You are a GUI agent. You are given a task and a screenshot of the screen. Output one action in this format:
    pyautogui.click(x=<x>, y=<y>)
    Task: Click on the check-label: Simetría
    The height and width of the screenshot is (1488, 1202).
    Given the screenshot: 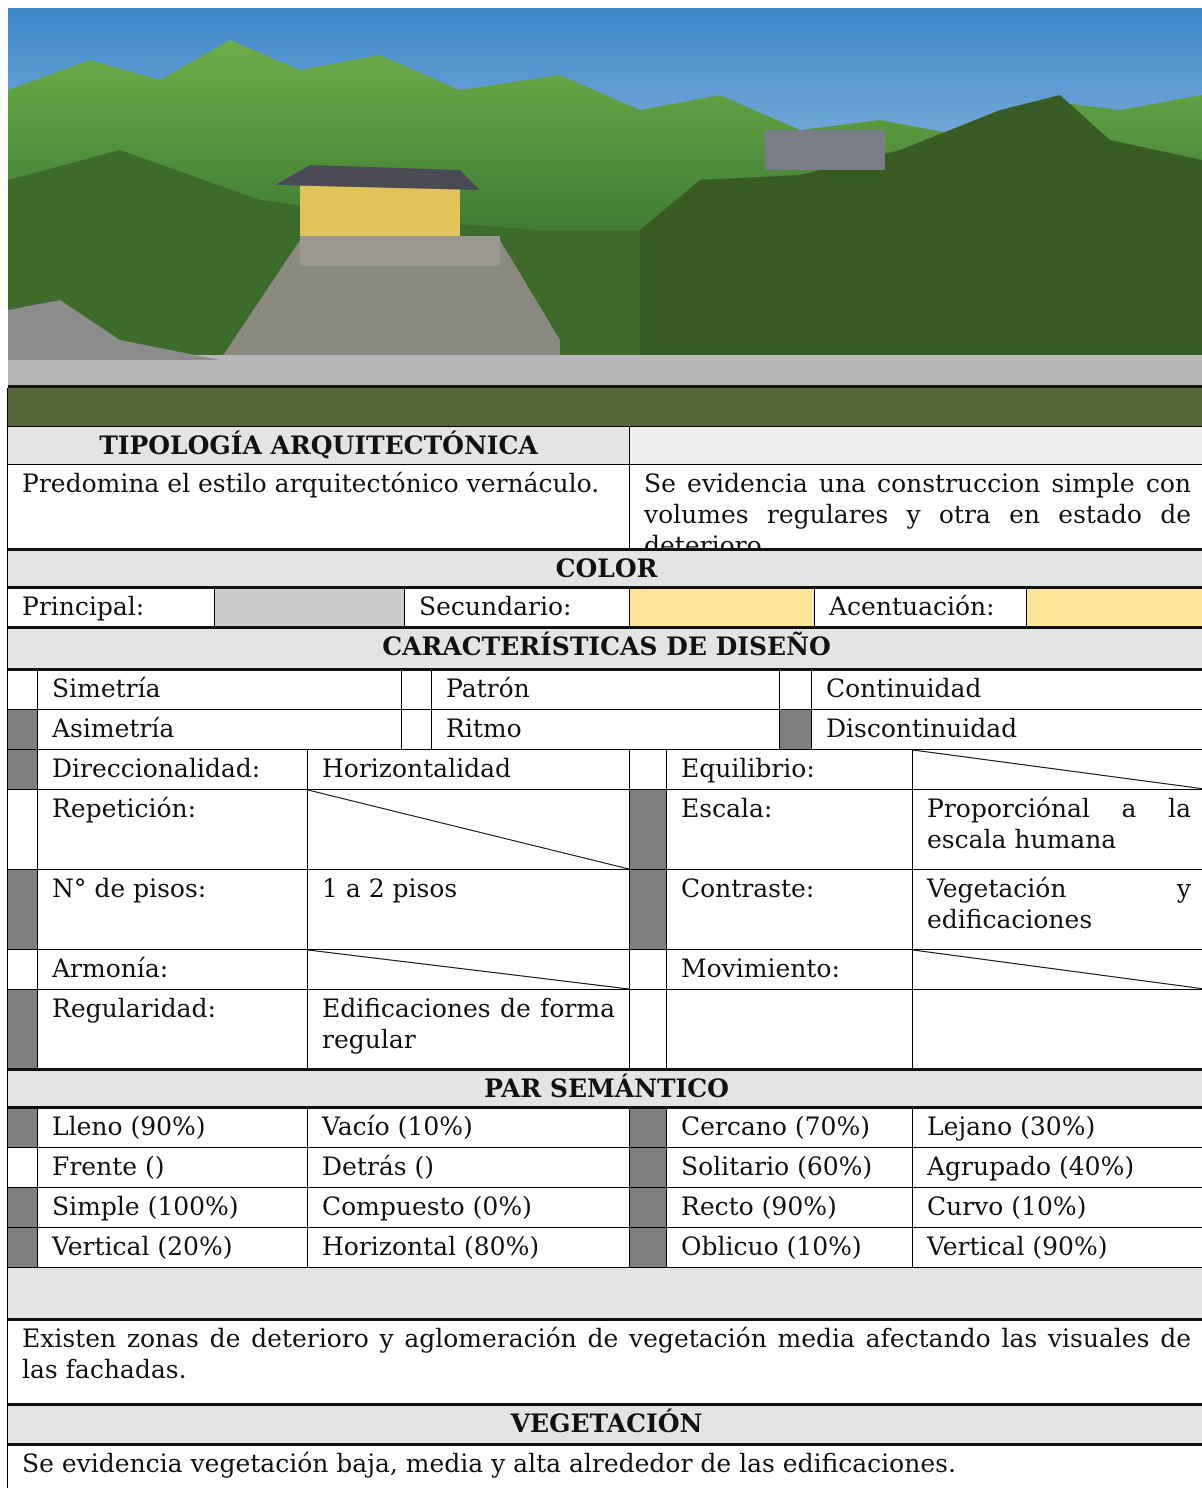 What is the action you would take?
    pyautogui.click(x=220, y=690)
    